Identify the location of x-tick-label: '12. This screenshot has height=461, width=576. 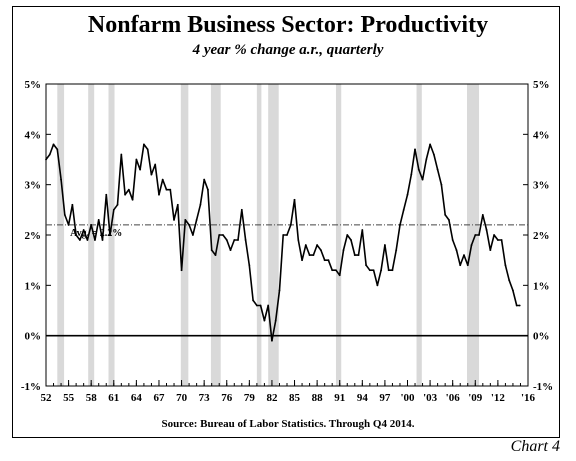
(498, 398).